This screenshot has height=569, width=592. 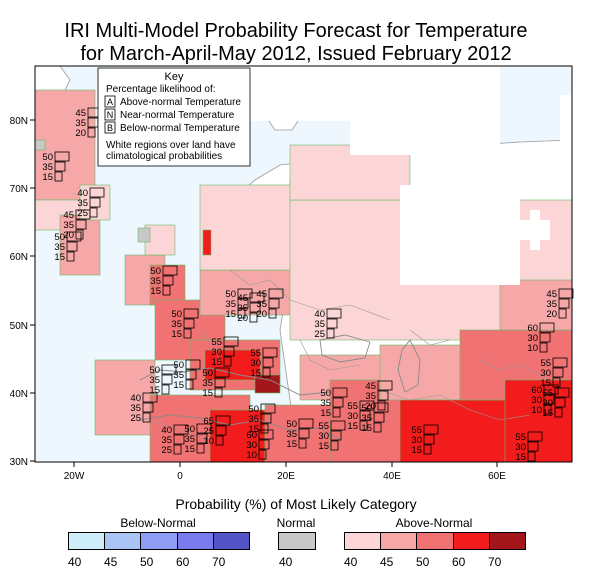 I want to click on legend-below-tick-label: 50, so click(x=147, y=562).